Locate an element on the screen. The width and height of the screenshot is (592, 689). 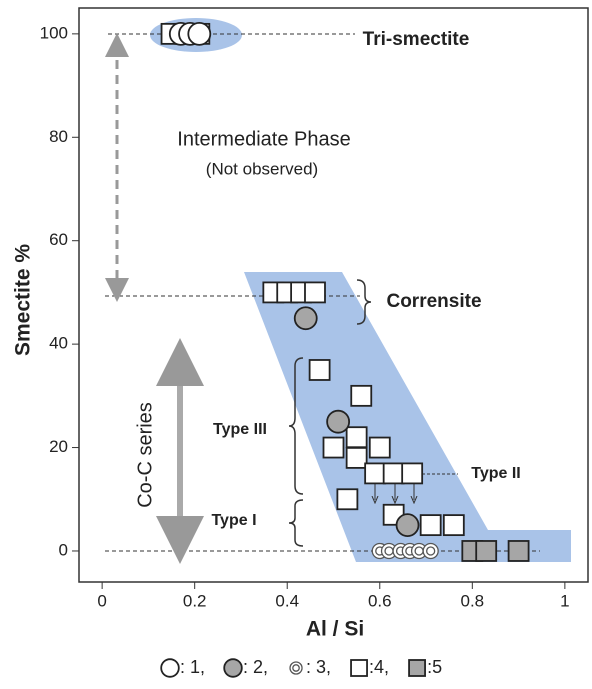
legend-label: :4, is located at coordinates (379, 667).